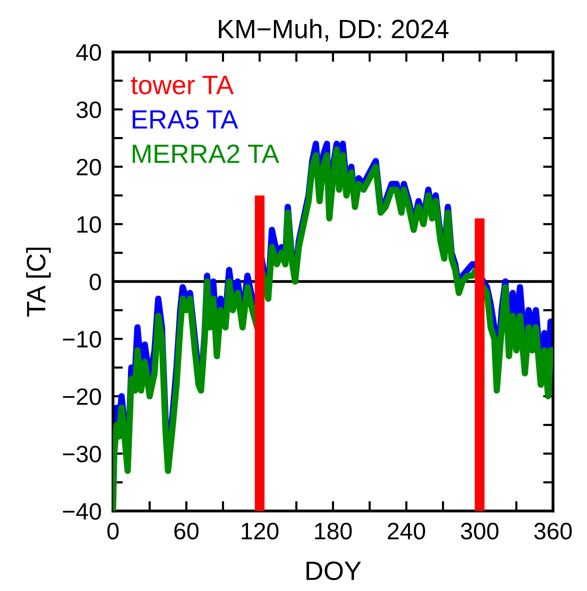  What do you see at coordinates (88, 167) in the screenshot?
I see `y-tick-label: 20` at bounding box center [88, 167].